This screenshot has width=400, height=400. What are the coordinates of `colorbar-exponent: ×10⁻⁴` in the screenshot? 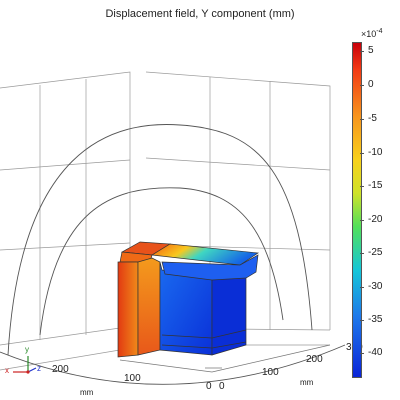 It's located at (372, 33).